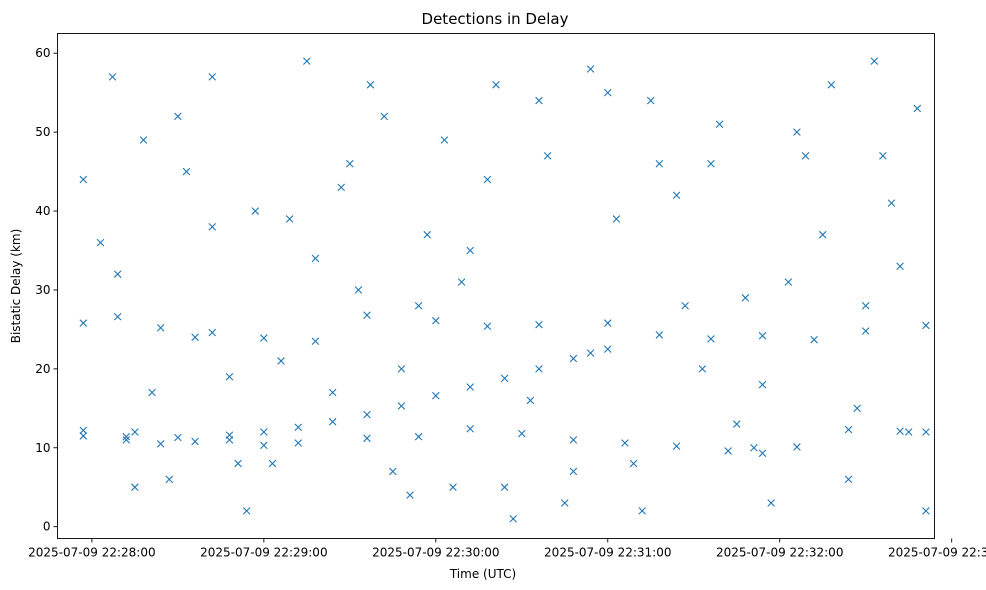 This screenshot has height=590, width=986. I want to click on y-tick-label: 40, so click(42, 211).